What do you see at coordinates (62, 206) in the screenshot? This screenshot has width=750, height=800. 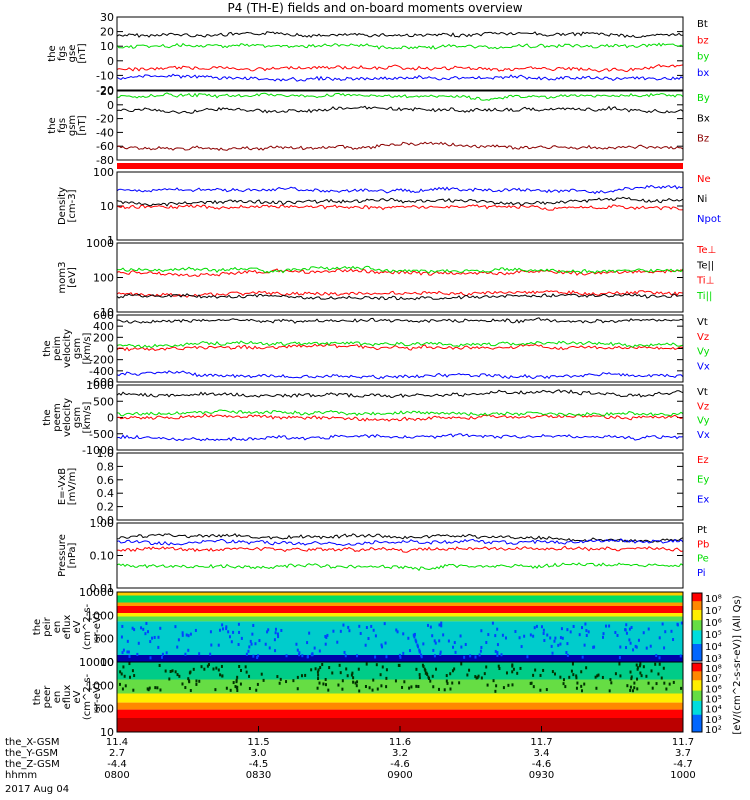 I see `ylabel-line: Density` at bounding box center [62, 206].